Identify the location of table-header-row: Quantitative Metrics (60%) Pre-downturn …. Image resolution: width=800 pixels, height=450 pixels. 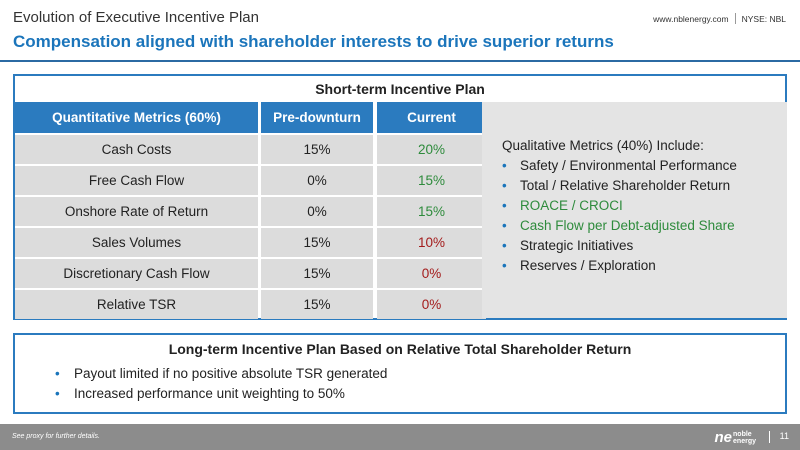
(252, 117).